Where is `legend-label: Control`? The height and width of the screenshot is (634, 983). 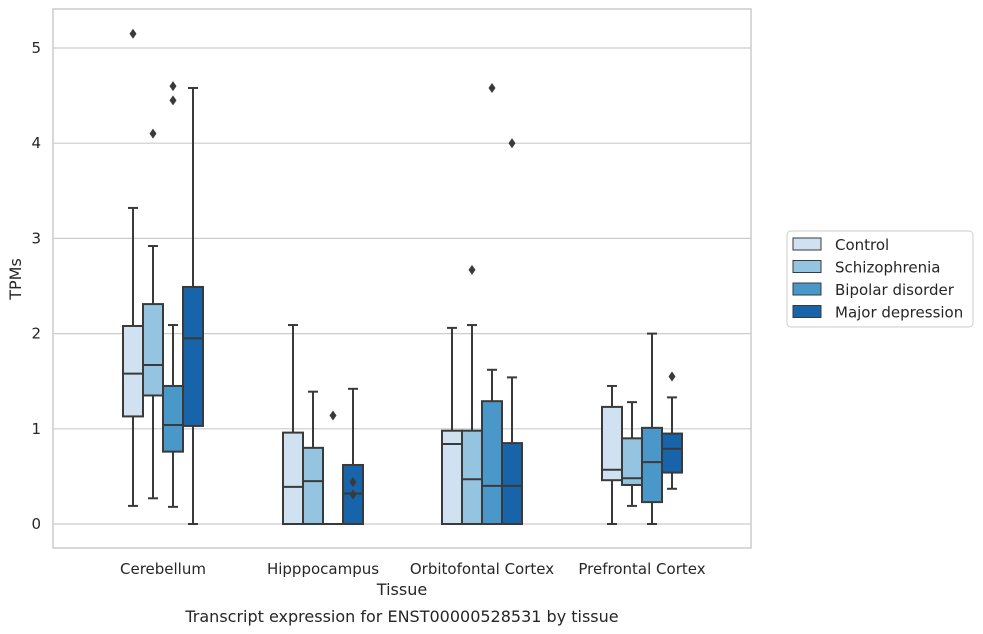 legend-label: Control is located at coordinates (862, 245).